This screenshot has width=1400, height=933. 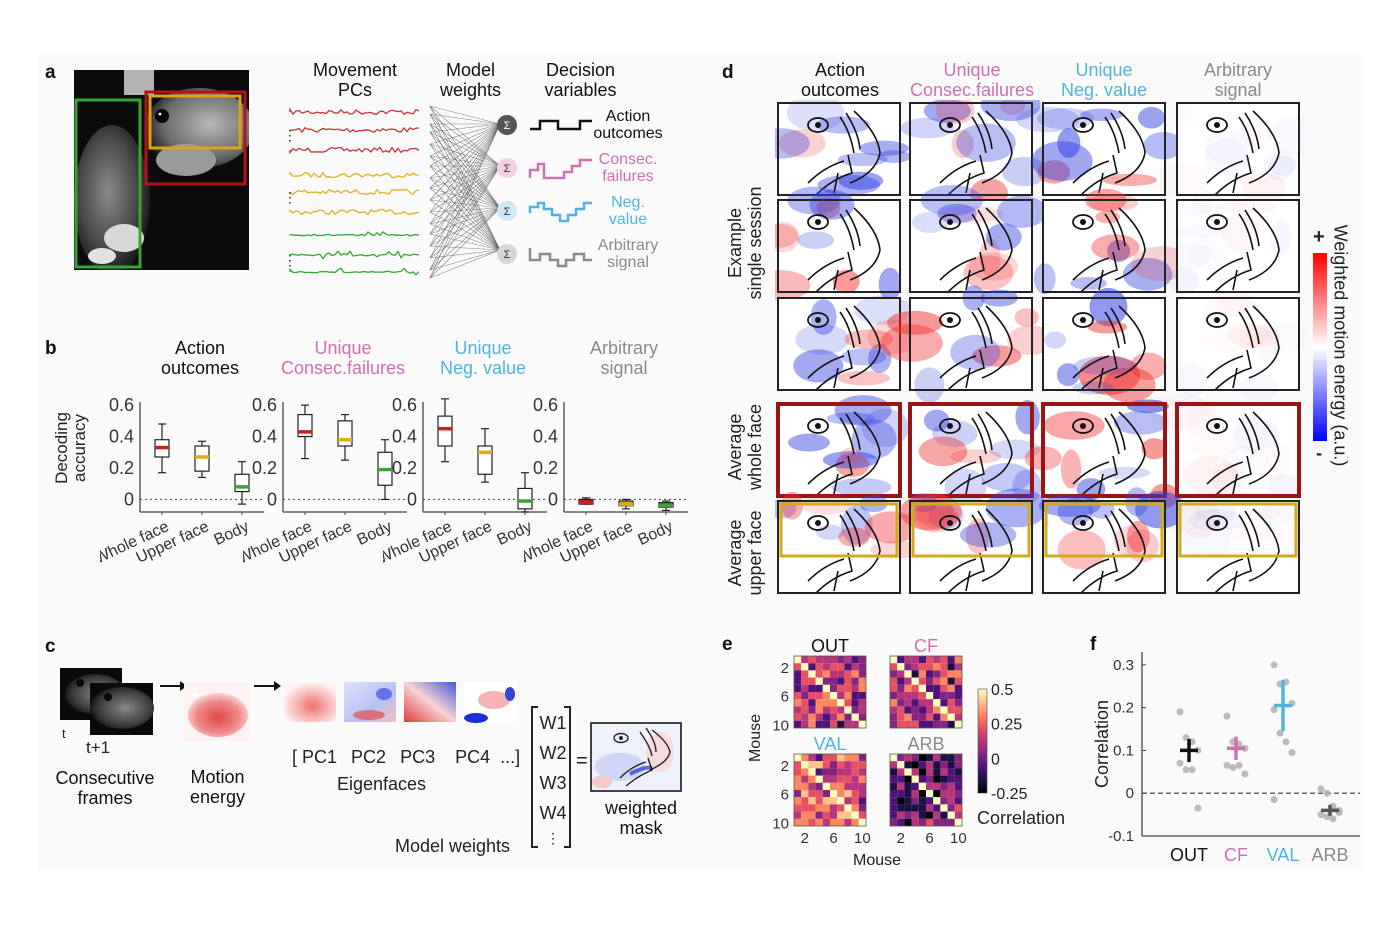 I want to click on header-line: Arbitrary, so click(x=1237, y=70).